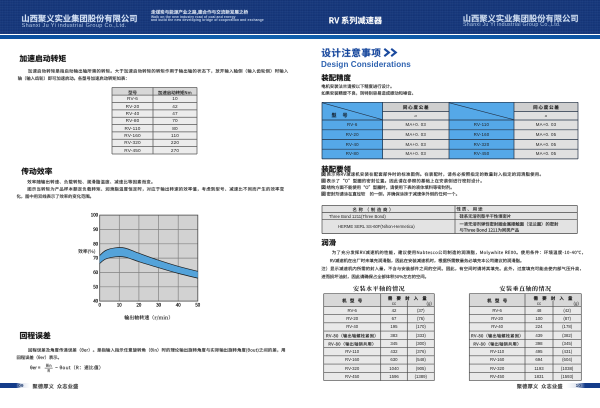 The height and width of the screenshot is (408, 600). What do you see at coordinates (95, 216) in the screenshot?
I see `svg-text: 100` at bounding box center [95, 216].